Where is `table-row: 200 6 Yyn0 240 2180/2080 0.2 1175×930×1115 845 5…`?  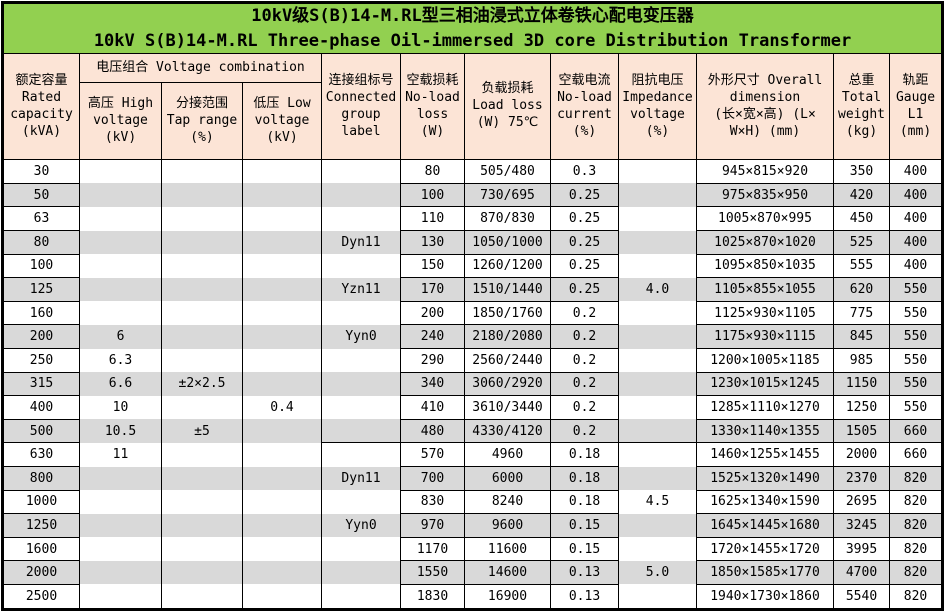
table-row: 200 6 Yyn0 240 2180/2080 0.2 1175×930×1115 845 5… is located at coordinates (473, 337).